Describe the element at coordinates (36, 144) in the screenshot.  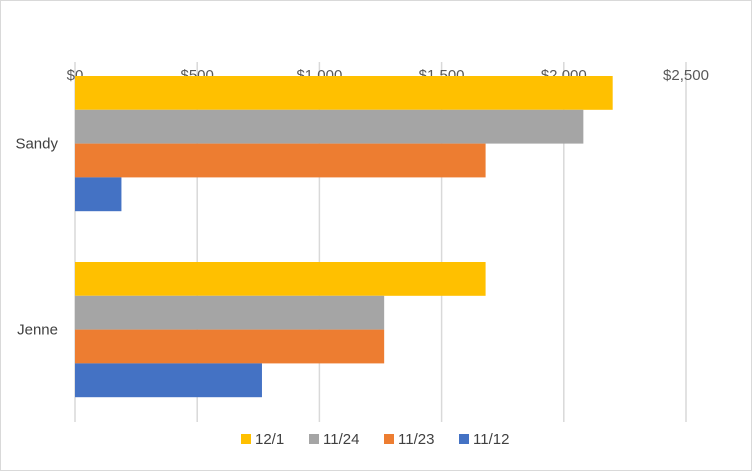
I see `category-label: Sandy` at that location.